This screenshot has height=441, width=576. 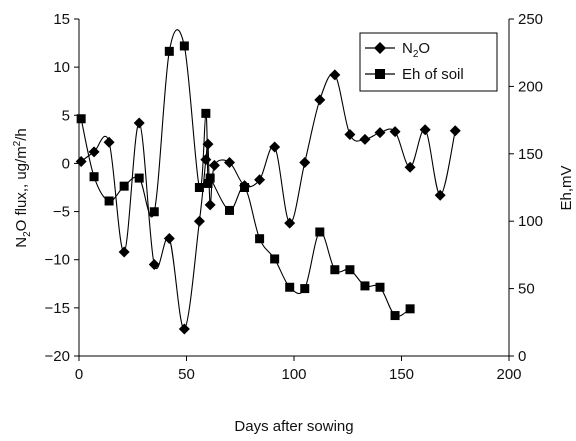 I want to click on legend-label-eh: Eh of soil, so click(x=433, y=74).